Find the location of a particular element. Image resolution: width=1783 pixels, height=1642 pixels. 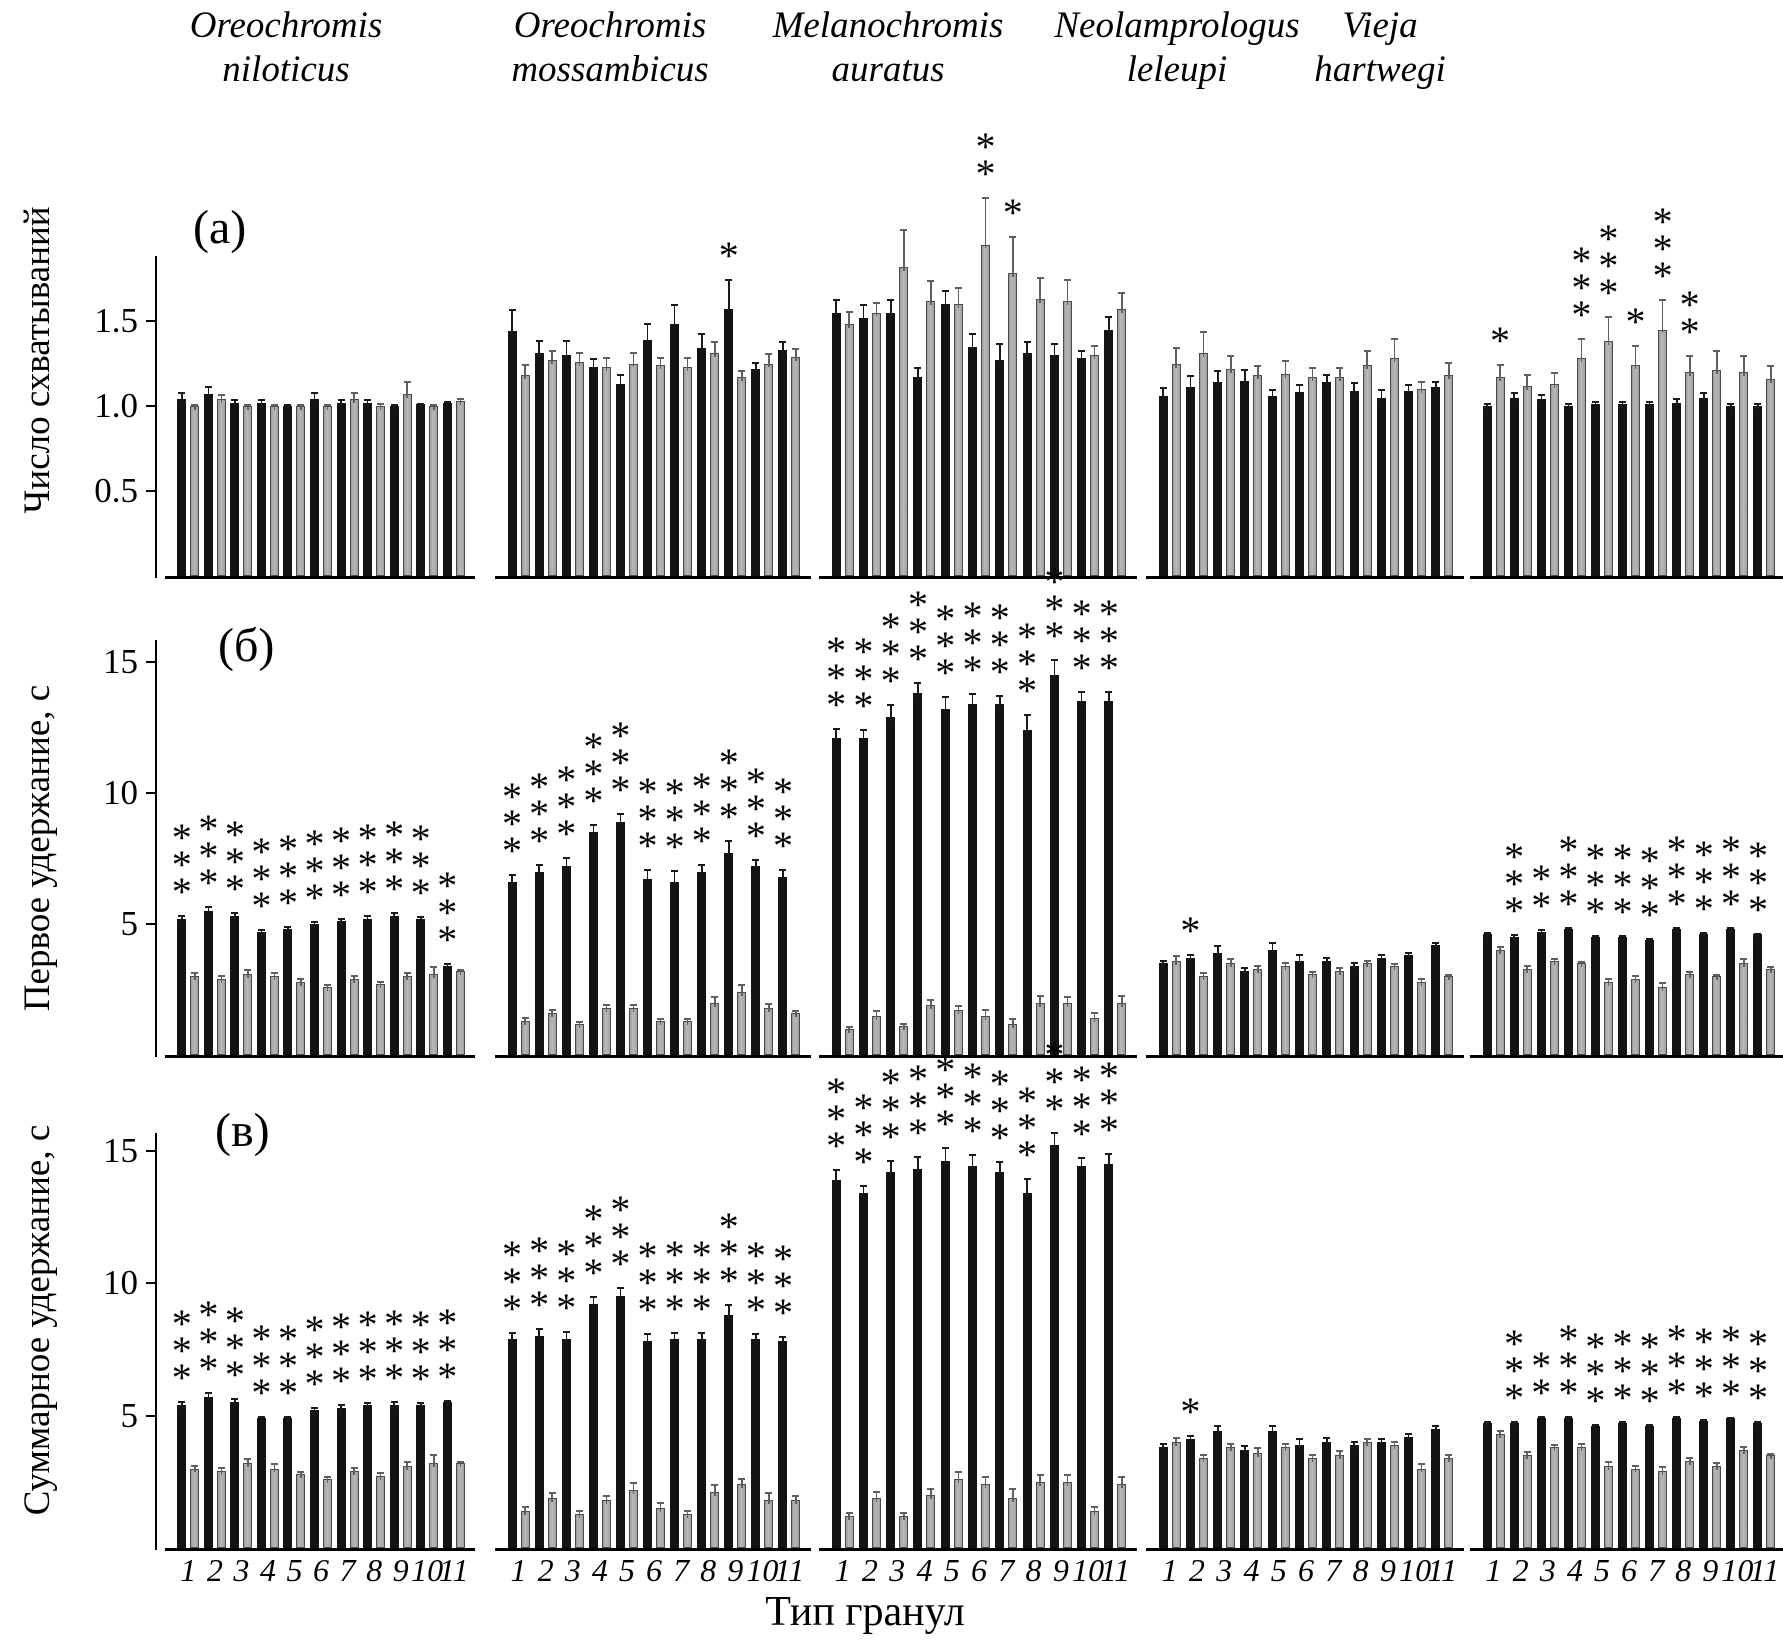

y-axis-tick is located at coordinates (150, 321).